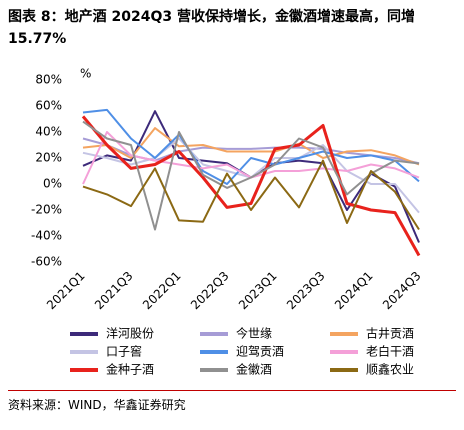 The height and width of the screenshot is (430, 464). What do you see at coordinates (66, 291) in the screenshot?
I see `x-tick-label: 2021Q1` at bounding box center [66, 291].